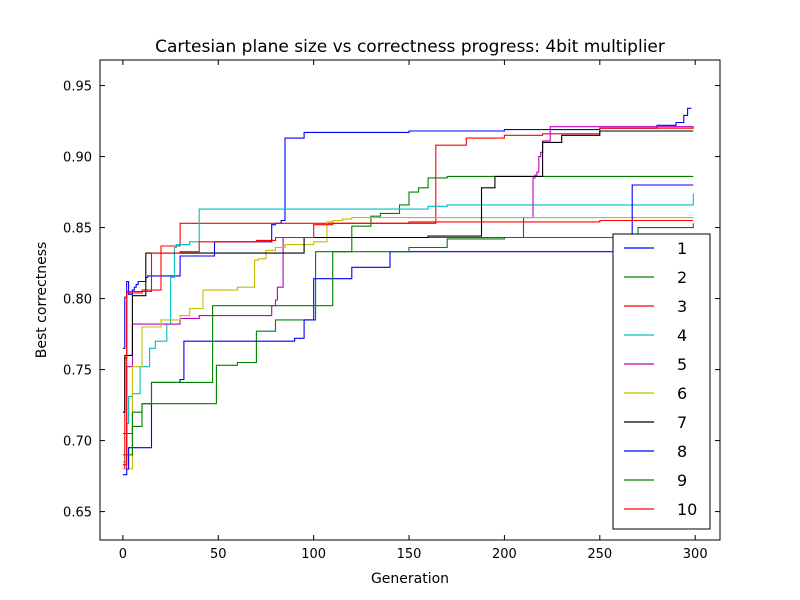  What do you see at coordinates (409, 554) in the screenshot?
I see `x-tick-label: 150` at bounding box center [409, 554].